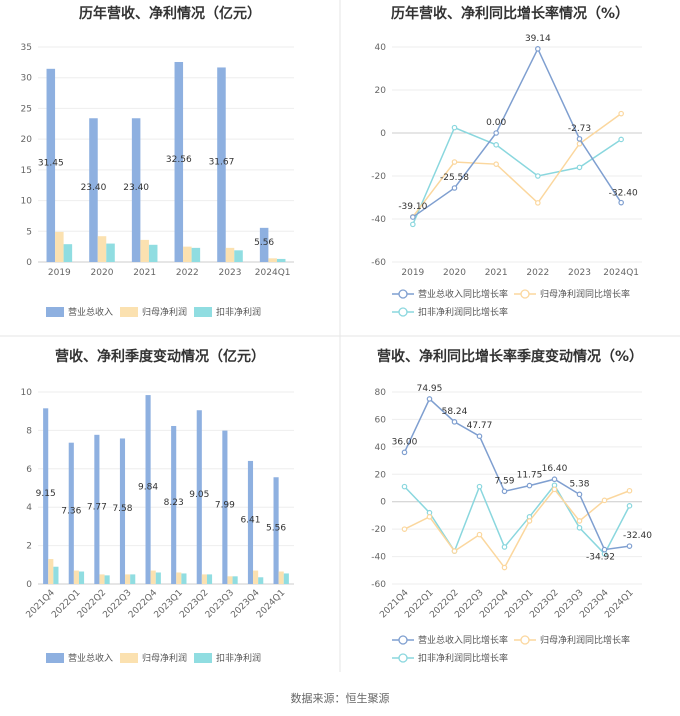 This screenshot has height=716, width=680. Describe the element at coordinates (199, 495) in the screenshot. I see `data-label: 9.05` at that location.